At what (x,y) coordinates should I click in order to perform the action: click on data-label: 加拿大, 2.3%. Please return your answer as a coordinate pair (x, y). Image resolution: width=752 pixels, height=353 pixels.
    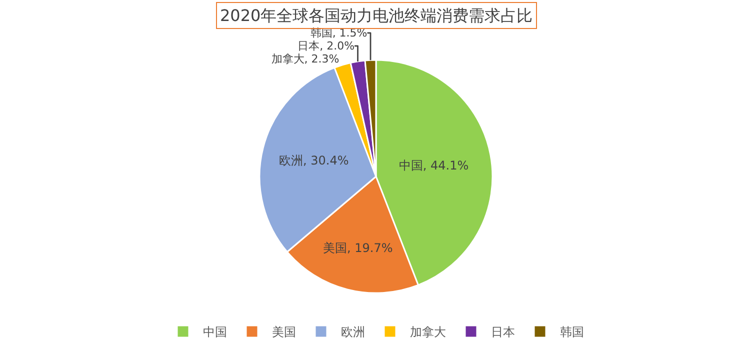
    Looking at the image, I should click on (305, 59).